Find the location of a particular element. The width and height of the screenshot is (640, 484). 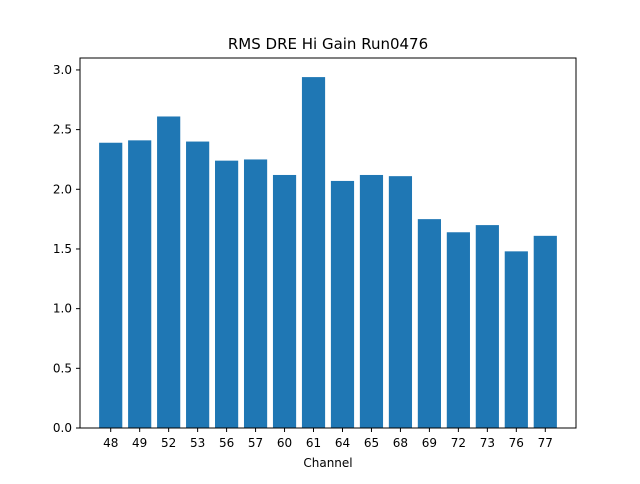

y-tick-label: 0.5 is located at coordinates (62, 368).